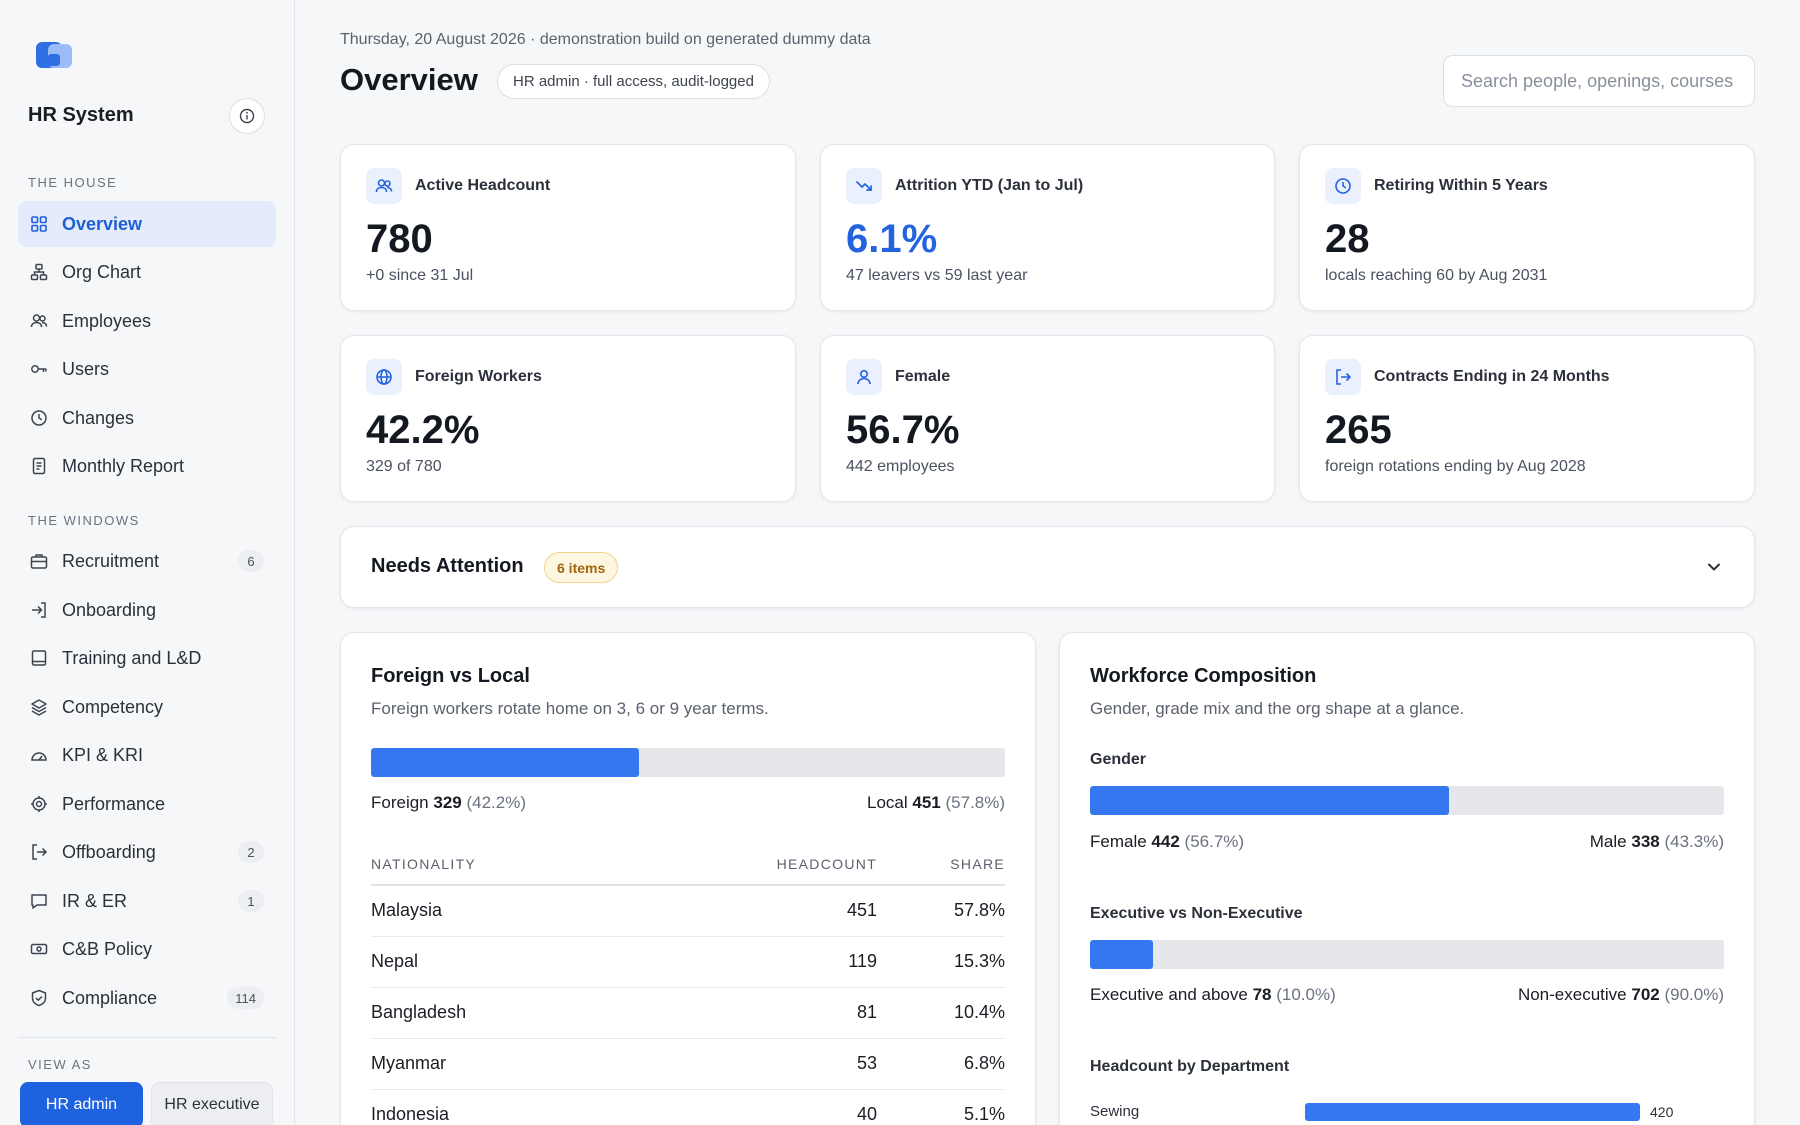 The image size is (1800, 1125). Describe the element at coordinates (688, 762) in the screenshot. I see `foreign-local-bar` at that location.